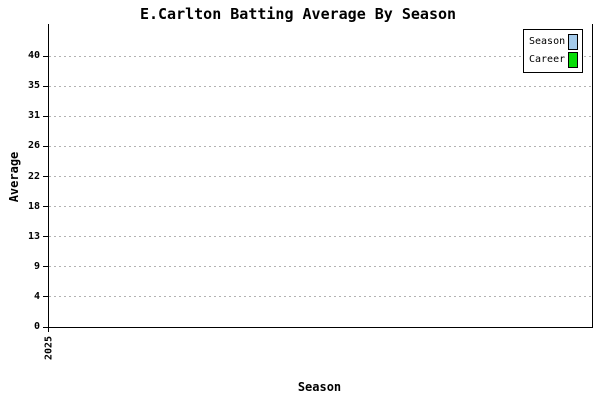 Image resolution: width=600 pixels, height=400 pixels. What do you see at coordinates (298, 14) in the screenshot?
I see `chart-title: E.Carlton Batting Average By Season` at bounding box center [298, 14].